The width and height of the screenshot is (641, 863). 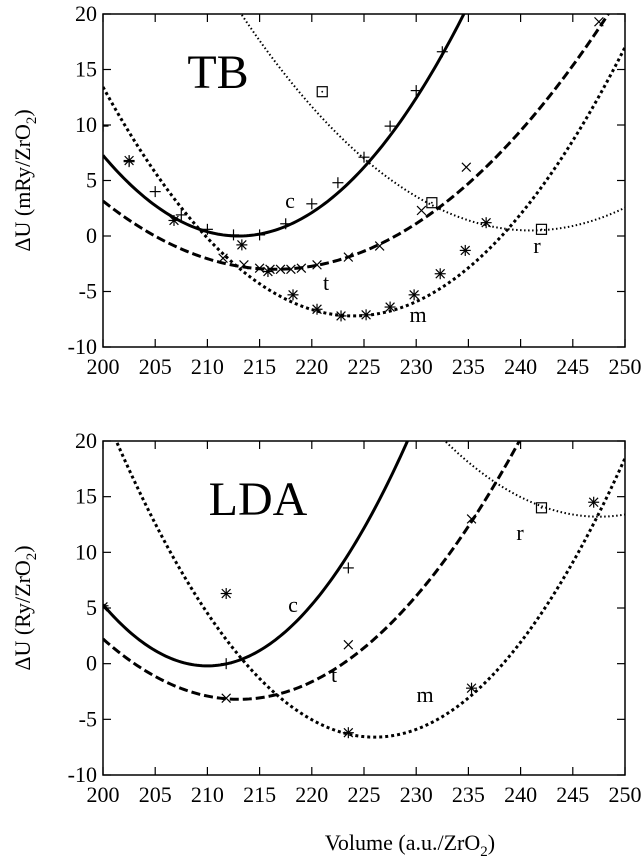 What do you see at coordinates (103, 794) in the screenshot?
I see `x-tick-label: 200` at bounding box center [103, 794].